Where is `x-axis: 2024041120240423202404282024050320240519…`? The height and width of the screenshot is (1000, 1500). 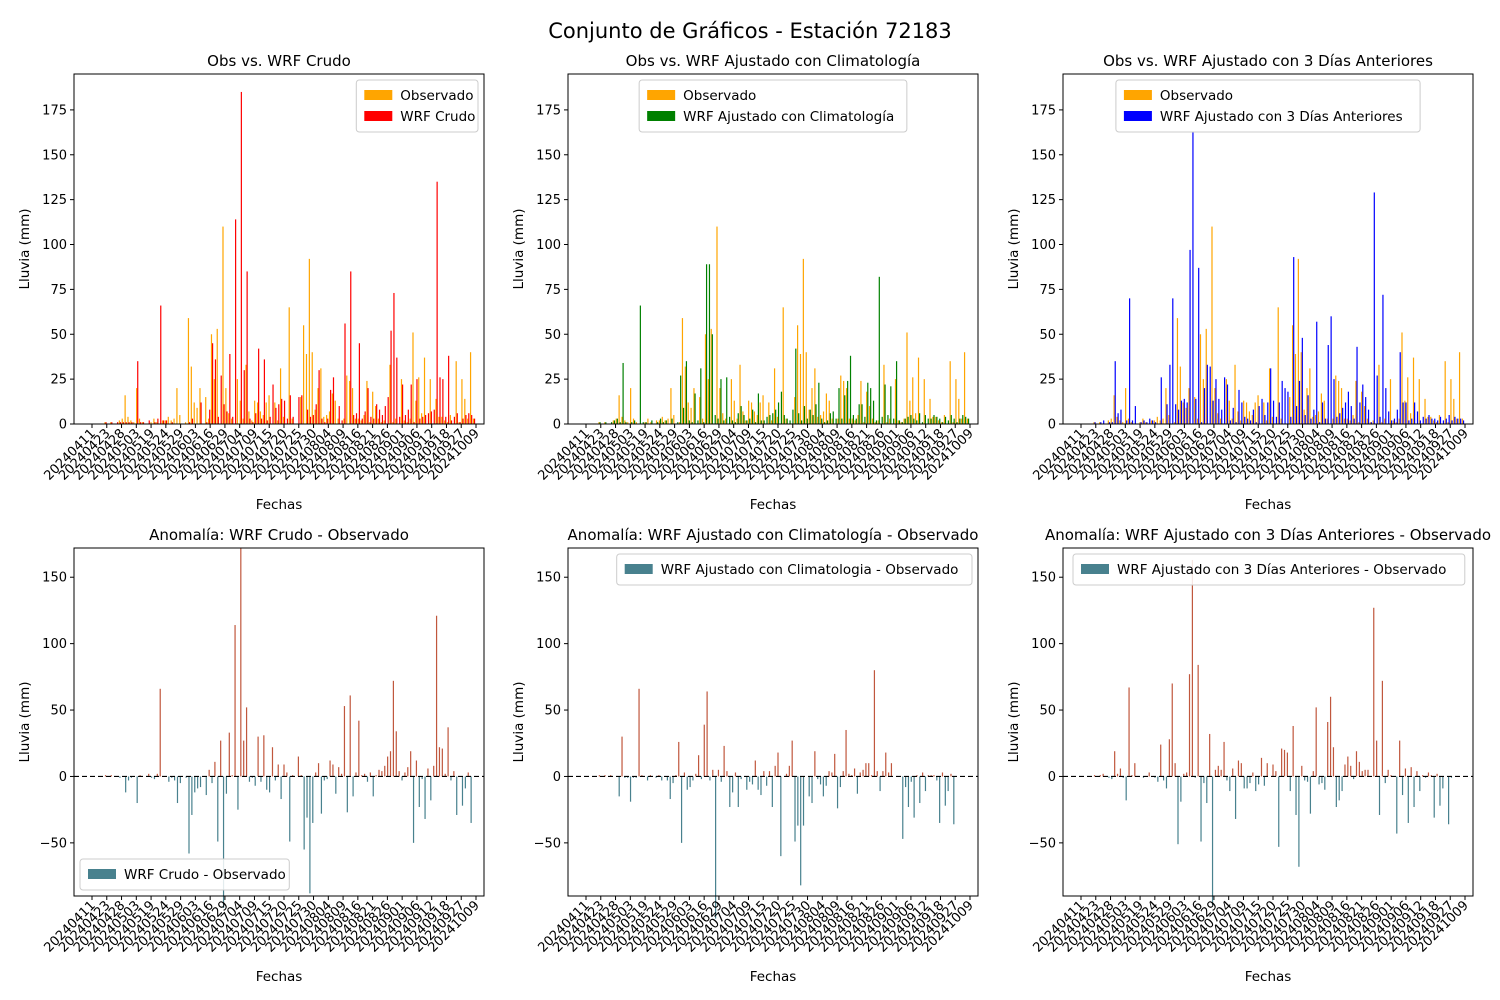
x-axis: 2024041120240423202404282024050320240519… is located at coordinates (756, 926).